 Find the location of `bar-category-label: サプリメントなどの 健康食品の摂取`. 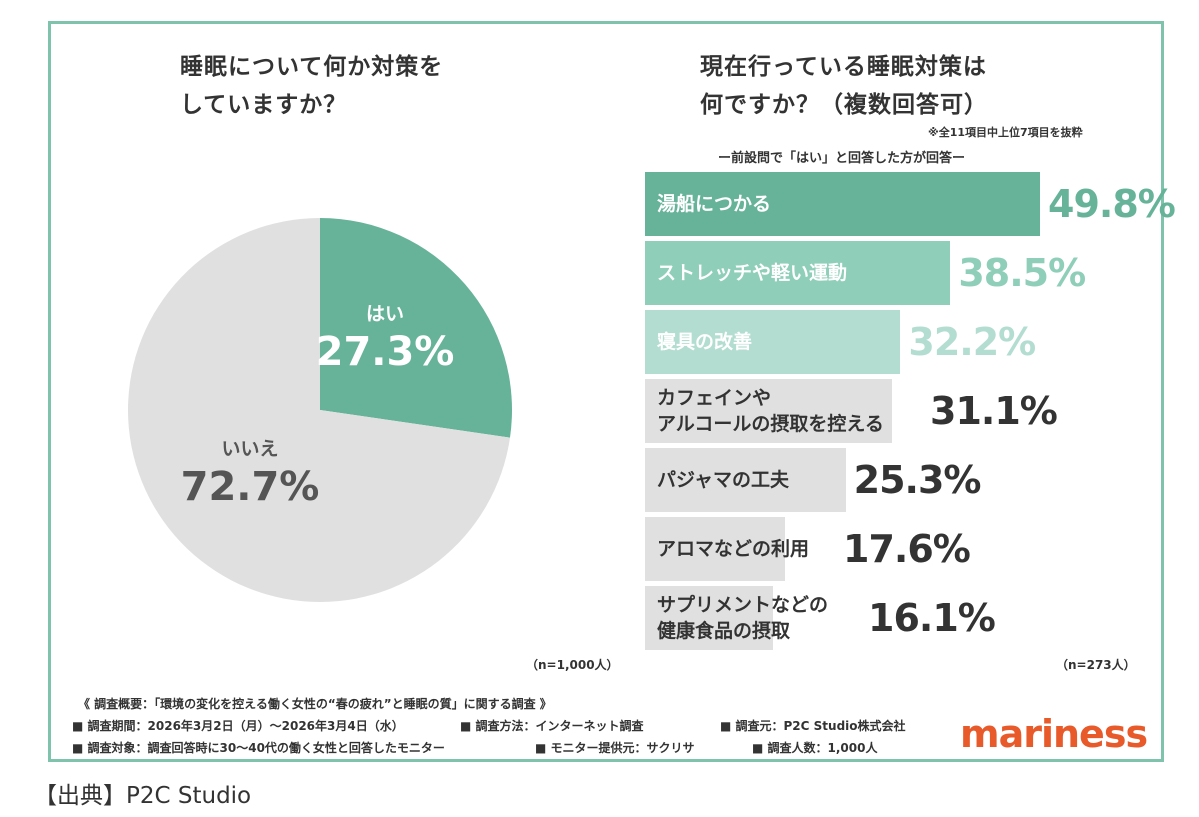

bar-category-label: サプリメントなどの 健康食品の摂取 is located at coordinates (742, 618).